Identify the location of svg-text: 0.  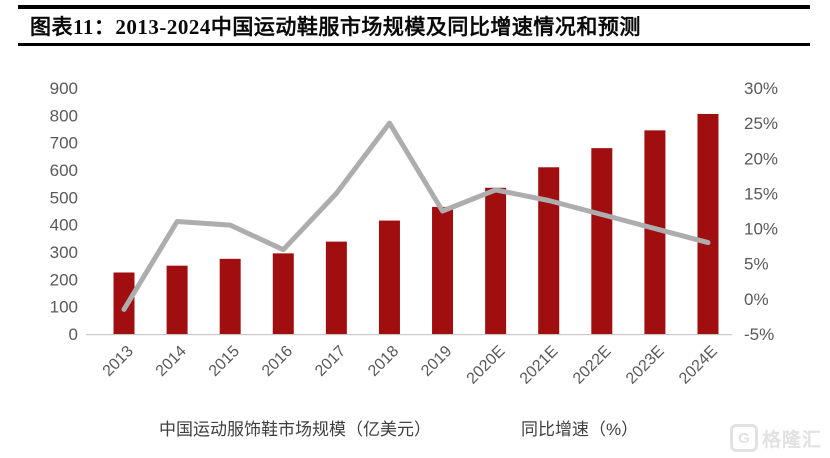
(73, 334).